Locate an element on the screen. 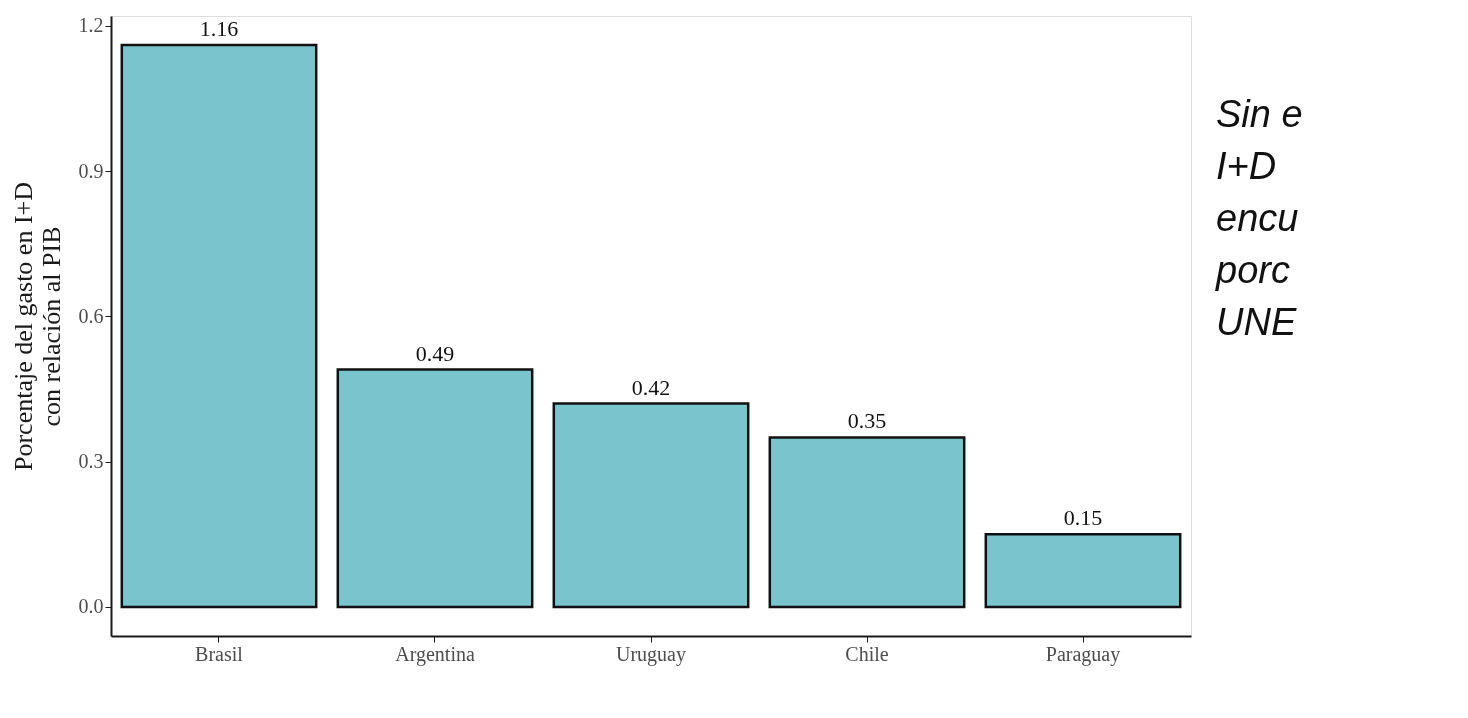  text: Sin e is located at coordinates (1259, 114).